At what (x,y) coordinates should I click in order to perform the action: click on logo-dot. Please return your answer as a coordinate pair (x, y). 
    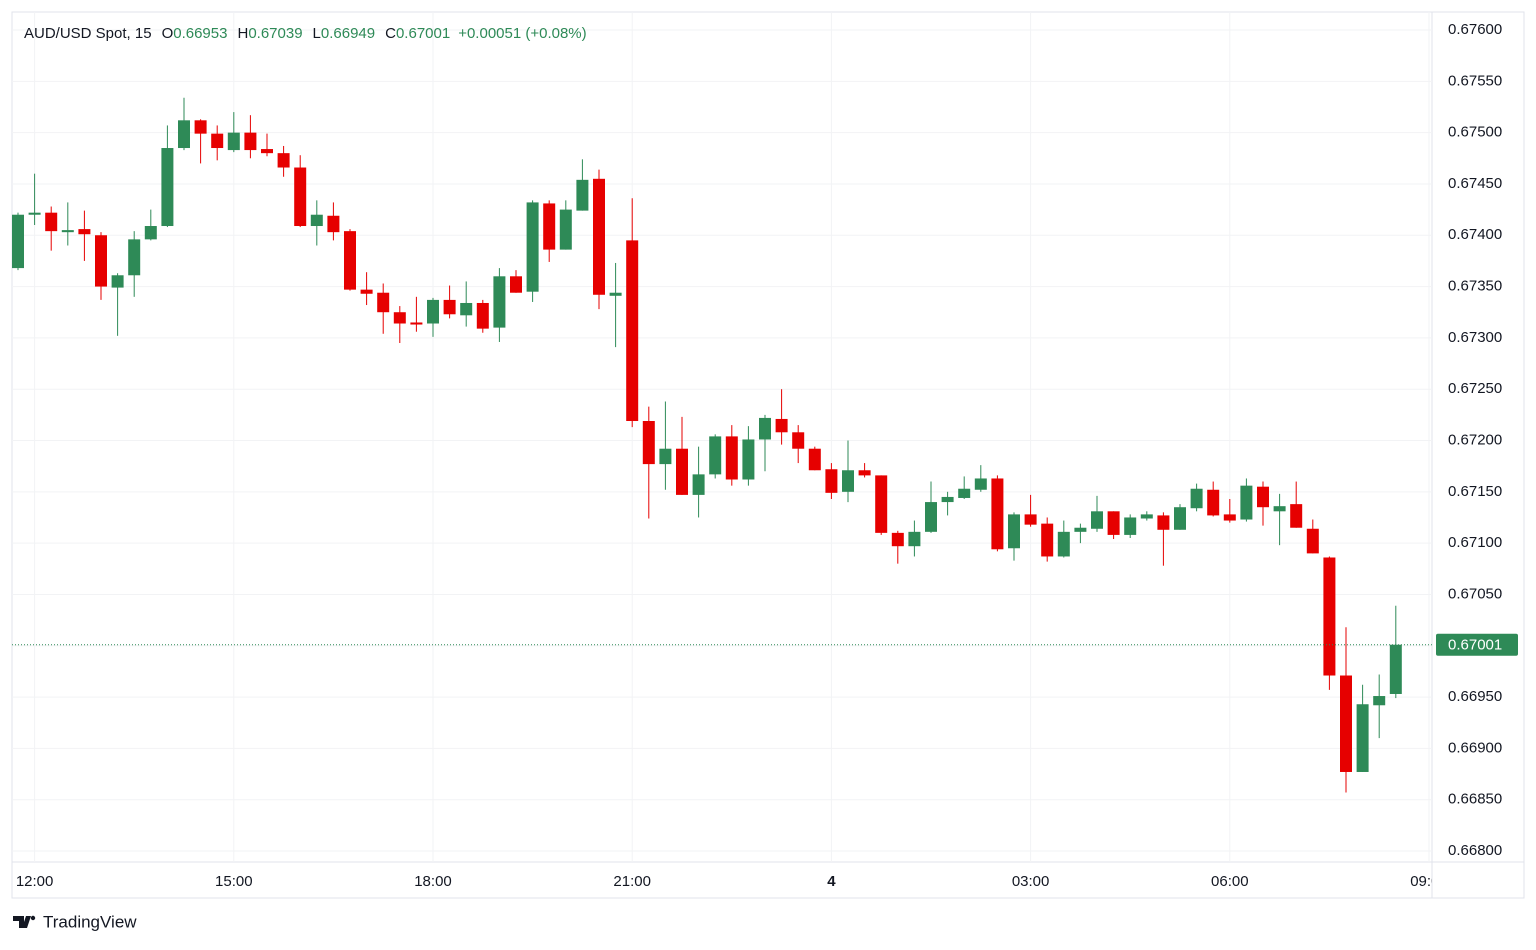
    Looking at the image, I should click on (33, 918).